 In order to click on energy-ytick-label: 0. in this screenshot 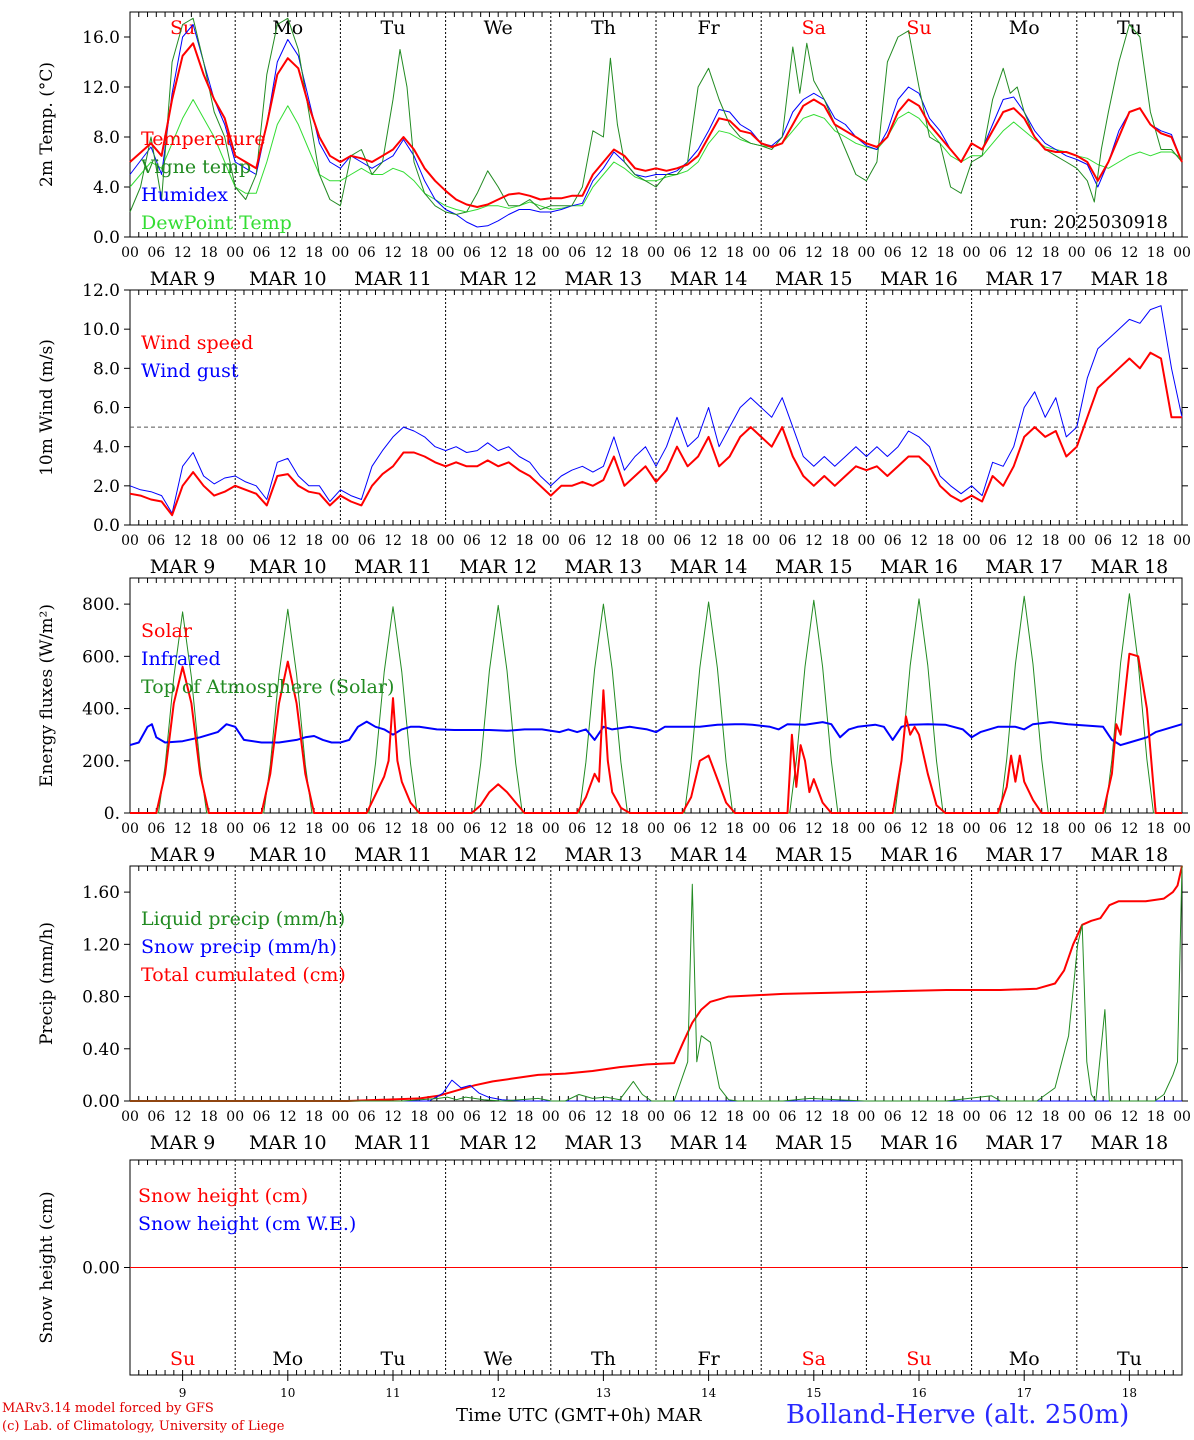, I will do `click(112, 814)`.